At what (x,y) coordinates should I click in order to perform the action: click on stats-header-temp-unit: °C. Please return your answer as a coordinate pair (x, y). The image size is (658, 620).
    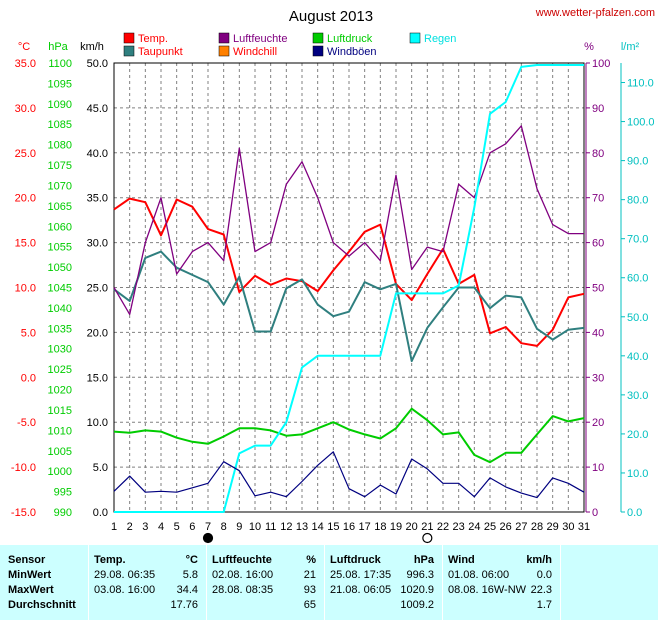
    Looking at the image, I should click on (191, 560).